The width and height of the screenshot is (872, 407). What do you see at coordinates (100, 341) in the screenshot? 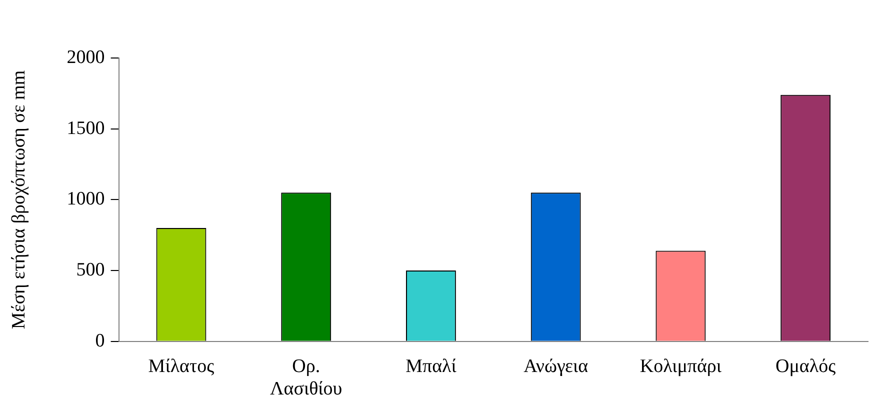
I see `y-tick-label: 0` at bounding box center [100, 341].